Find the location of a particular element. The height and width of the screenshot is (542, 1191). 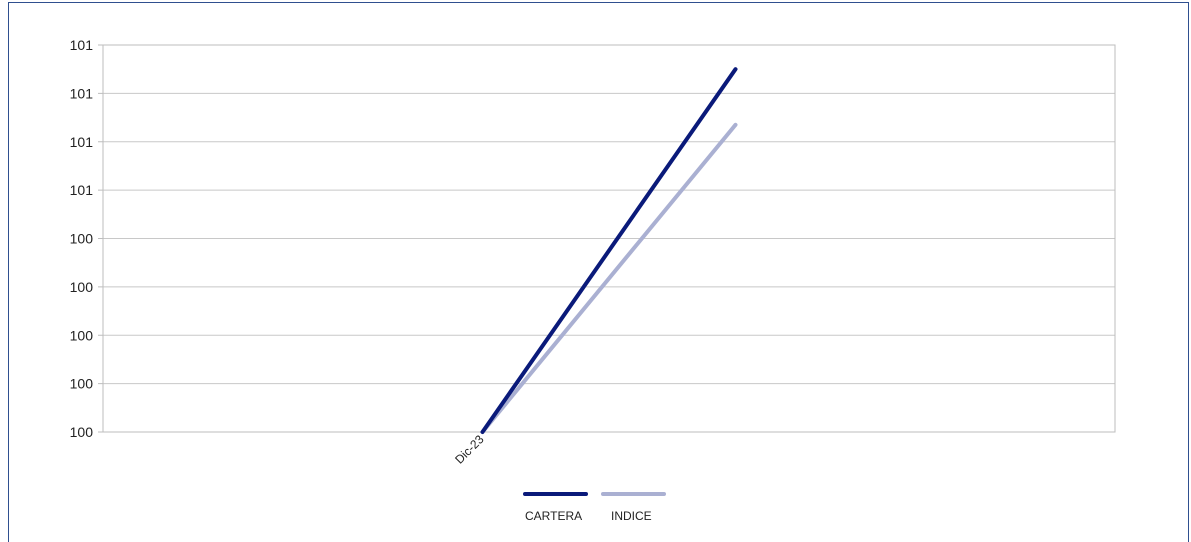

x-axis-tick-labels: Dic-23 is located at coordinates (469, 449).